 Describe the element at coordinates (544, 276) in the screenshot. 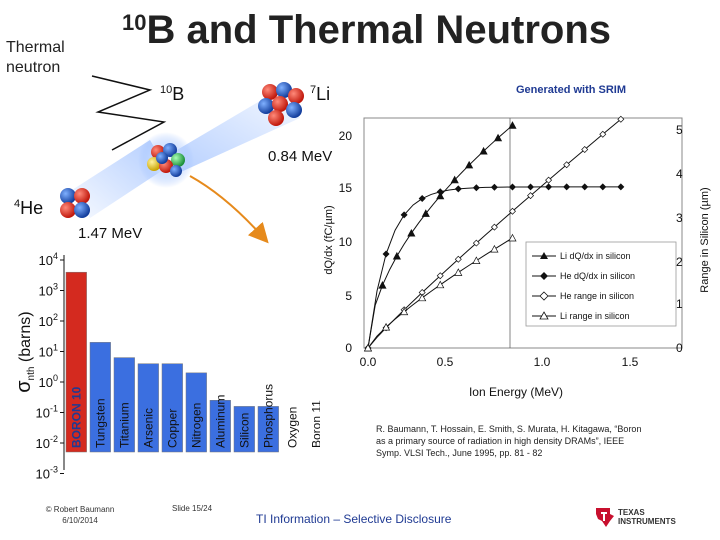

I see `legend-marker-he-dq` at that location.